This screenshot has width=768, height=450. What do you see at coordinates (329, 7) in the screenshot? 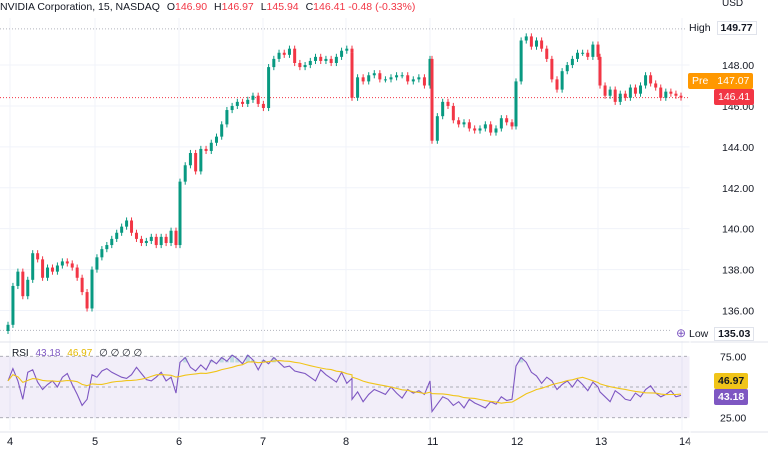
I see `close-value: 146.41` at bounding box center [329, 7].